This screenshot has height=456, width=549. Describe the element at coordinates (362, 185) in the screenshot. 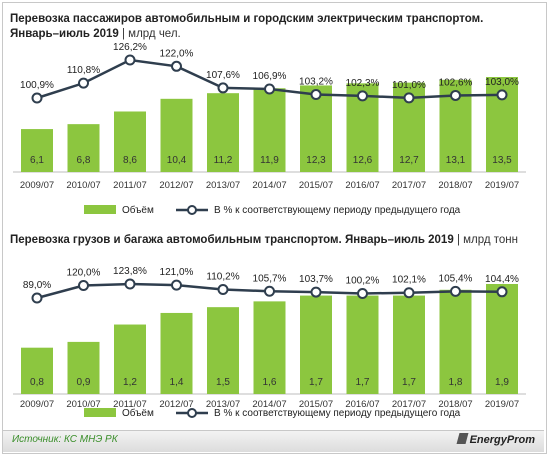

I see `chart1-tick-label: 2016/07` at that location.